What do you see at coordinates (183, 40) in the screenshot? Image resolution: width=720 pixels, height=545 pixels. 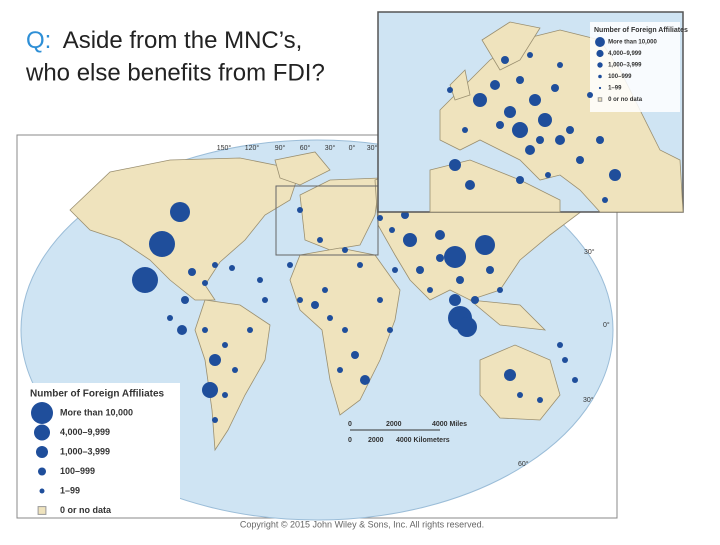 I see `title-line: Aside from the MNC’s,` at bounding box center [183, 40].